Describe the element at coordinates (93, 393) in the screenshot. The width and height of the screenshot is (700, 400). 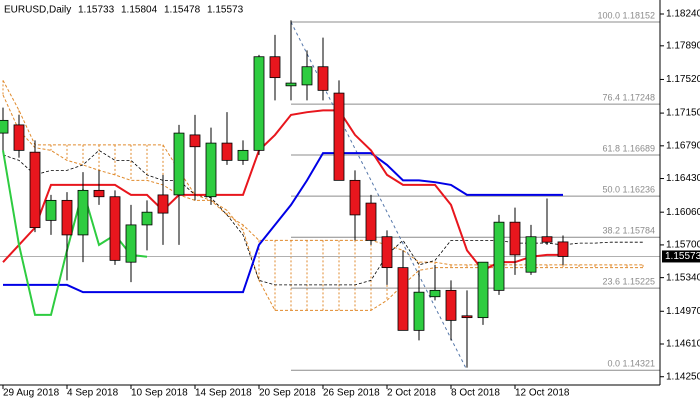
I see `x-tick-label: 4 Sep 2018` at that location.